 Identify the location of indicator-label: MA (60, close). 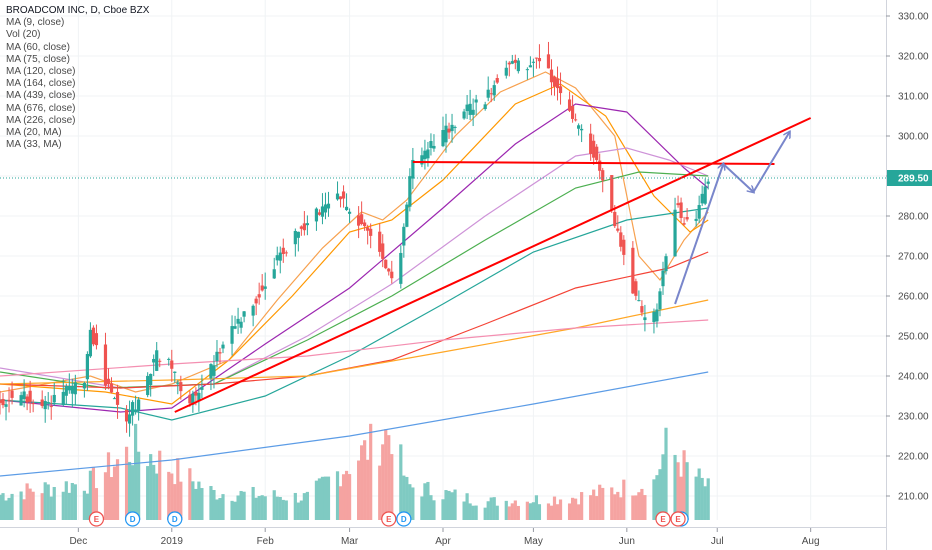
(38, 47).